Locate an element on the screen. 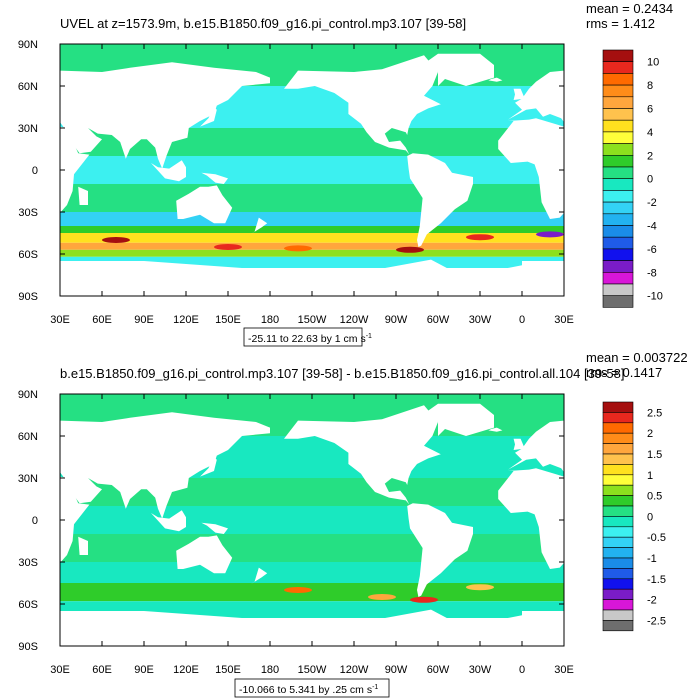 The height and width of the screenshot is (700, 700). x-tick-label: 90E is located at coordinates (144, 320).